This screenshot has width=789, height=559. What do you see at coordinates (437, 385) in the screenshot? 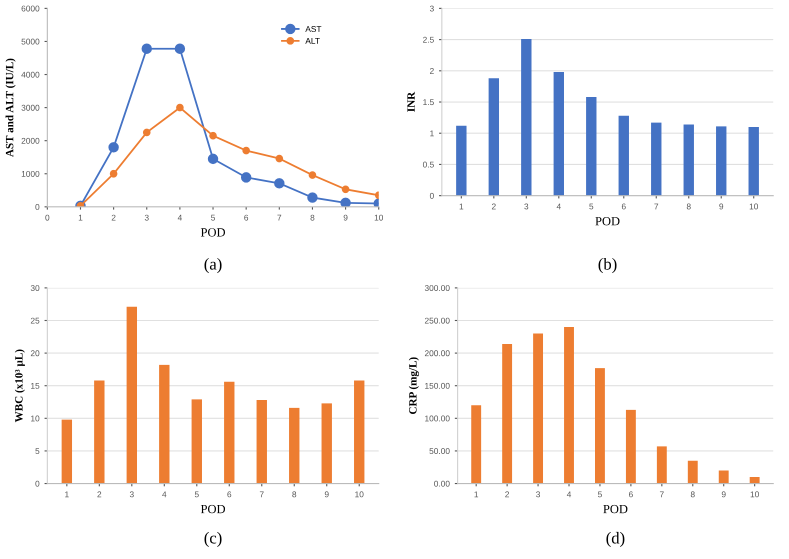
I see `y-tick-label: 150.00` at bounding box center [437, 385].